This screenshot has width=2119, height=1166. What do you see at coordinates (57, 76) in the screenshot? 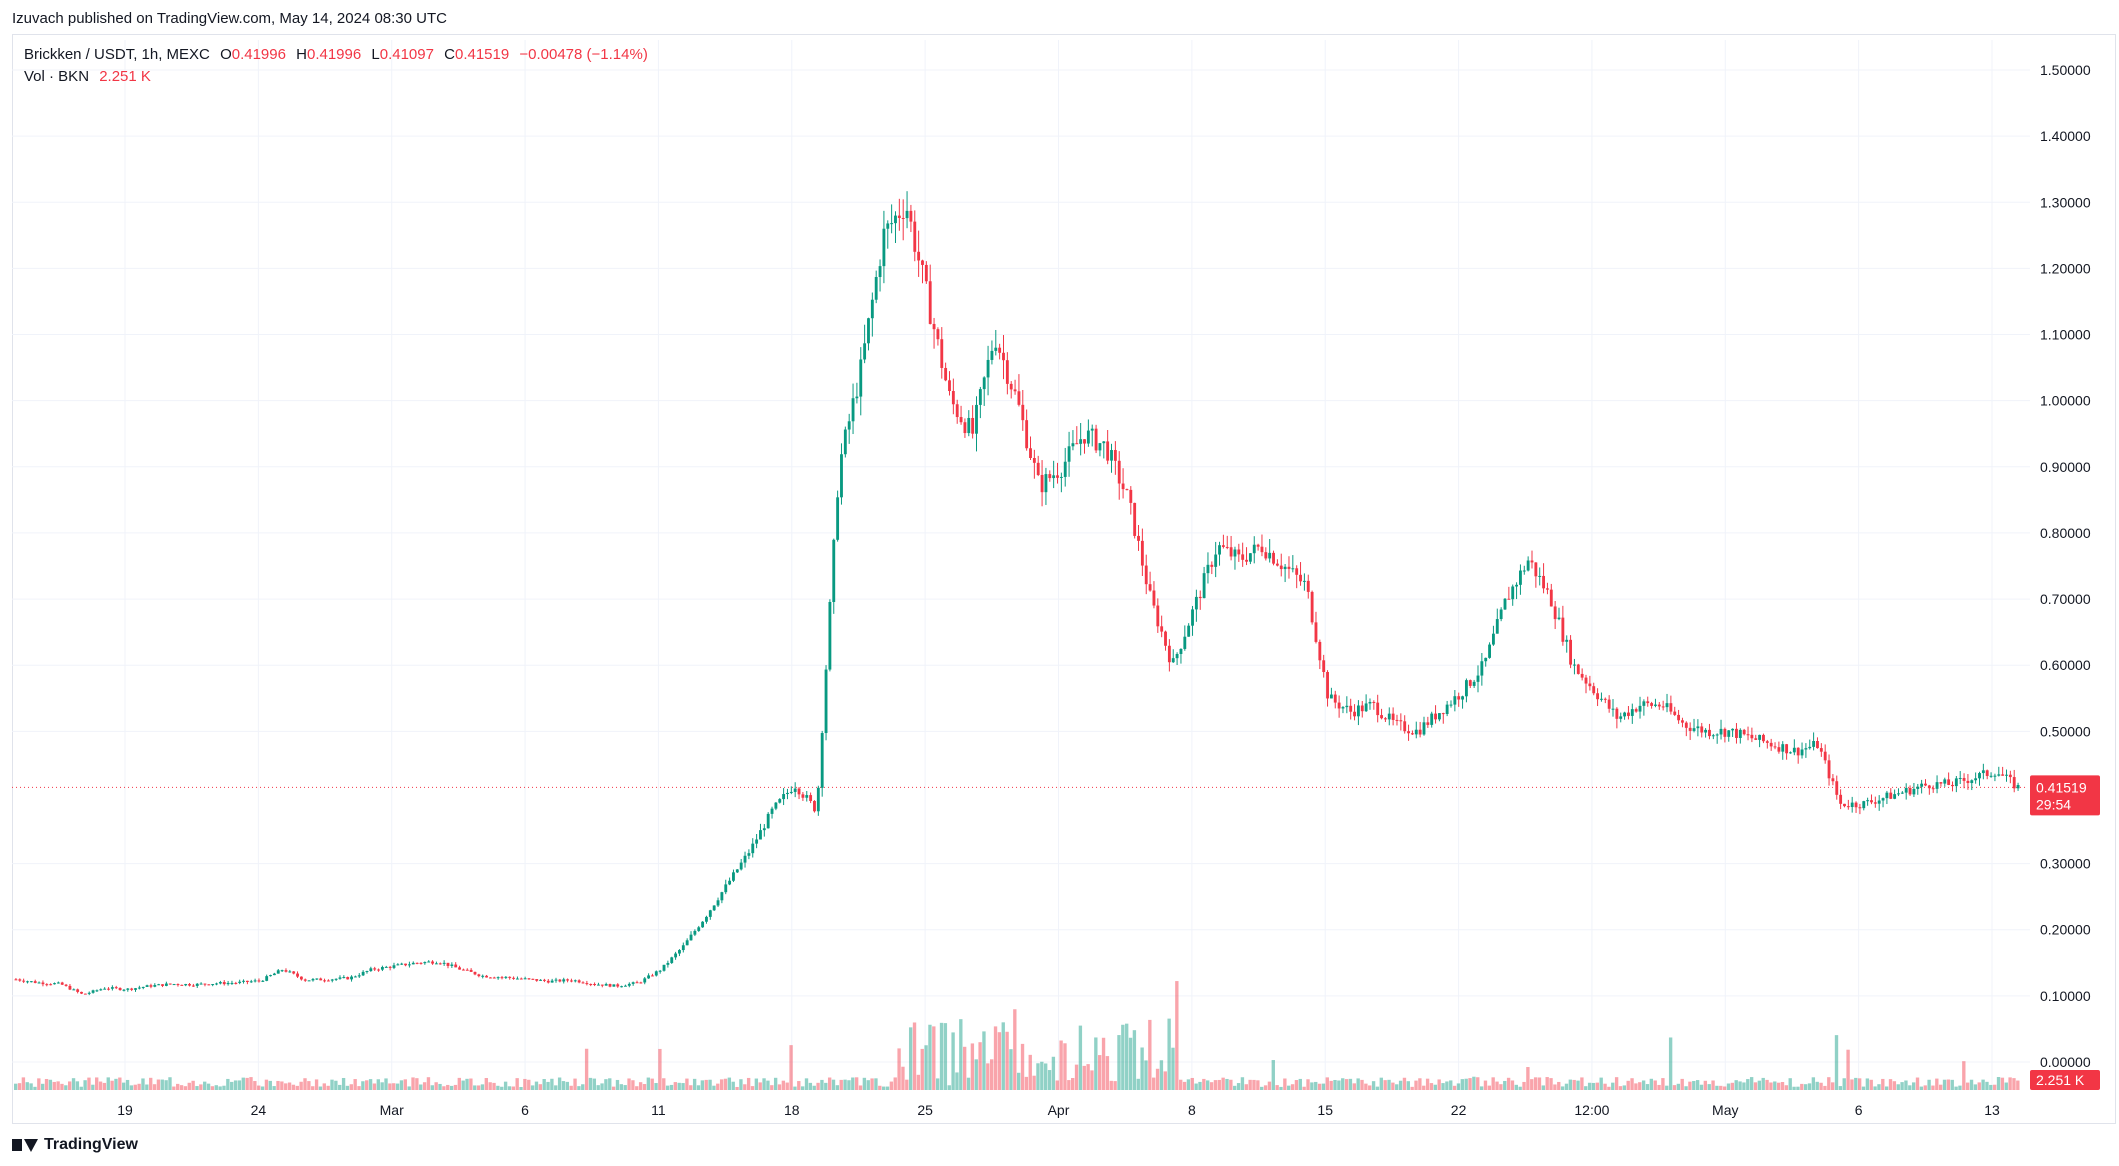
I see `volume-label: Vol · BKN` at bounding box center [57, 76].